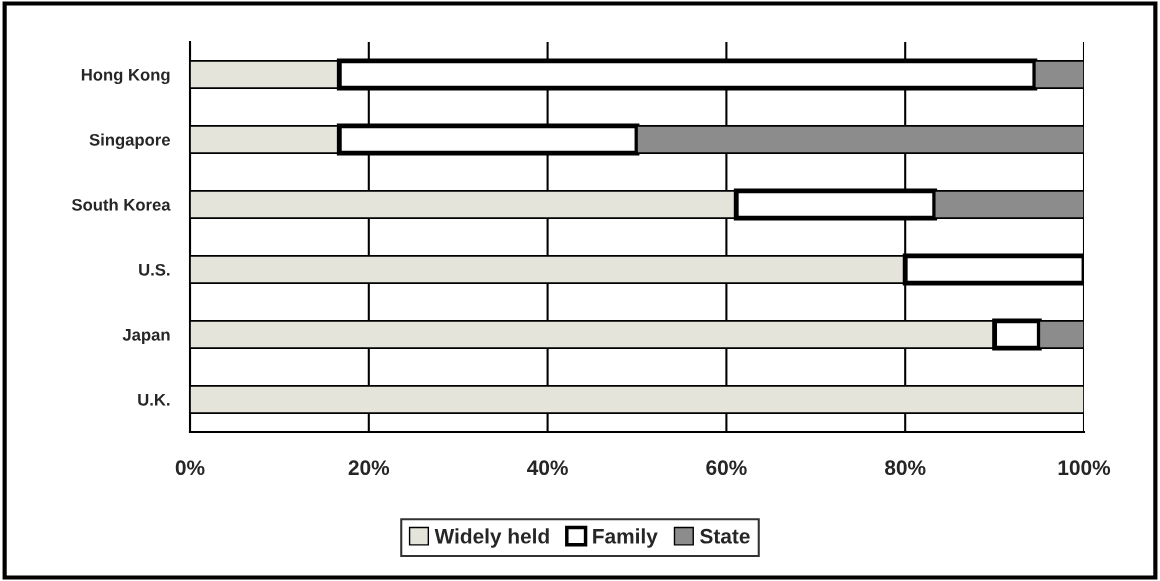 Image resolution: width=1160 pixels, height=581 pixels. I want to click on x-tick-label: 60%, so click(726, 468).